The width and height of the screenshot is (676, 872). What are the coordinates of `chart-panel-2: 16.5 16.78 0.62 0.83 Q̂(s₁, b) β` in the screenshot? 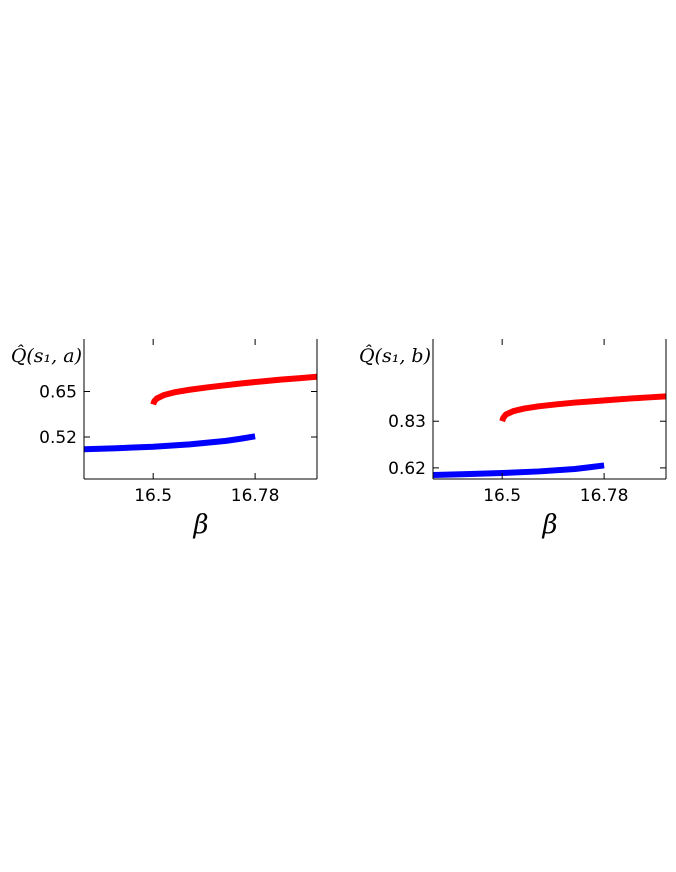 It's located at (513, 439).